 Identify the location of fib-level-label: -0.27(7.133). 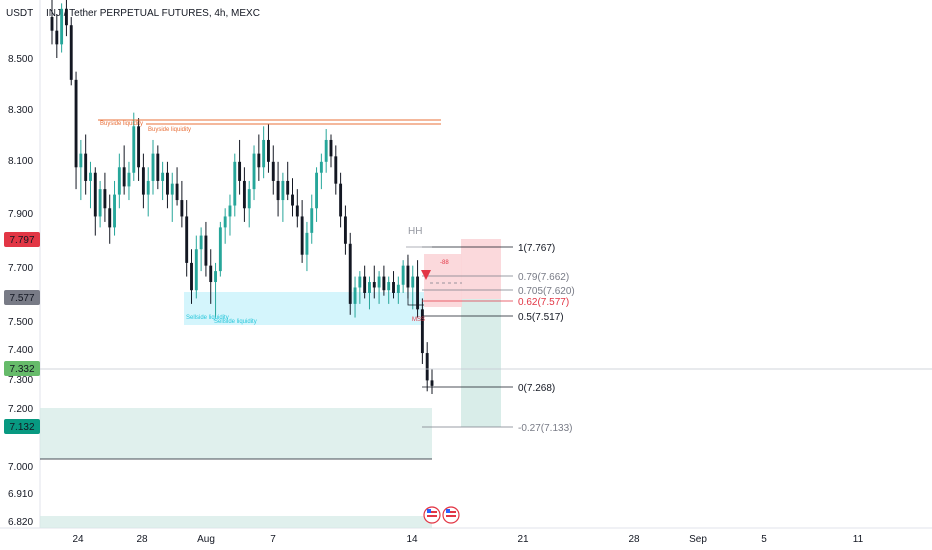
(545, 428).